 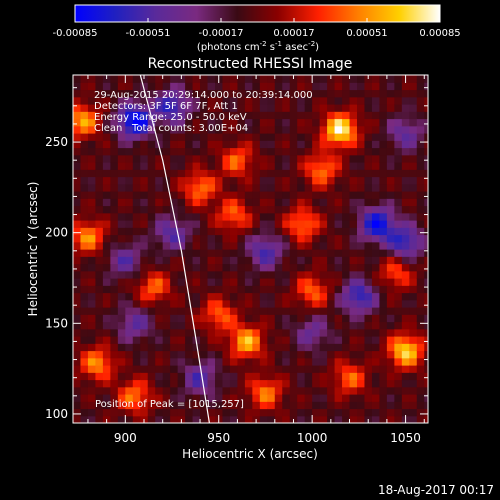 What do you see at coordinates (405, 438) in the screenshot?
I see `x-tick-label: 1050` at bounding box center [405, 438].